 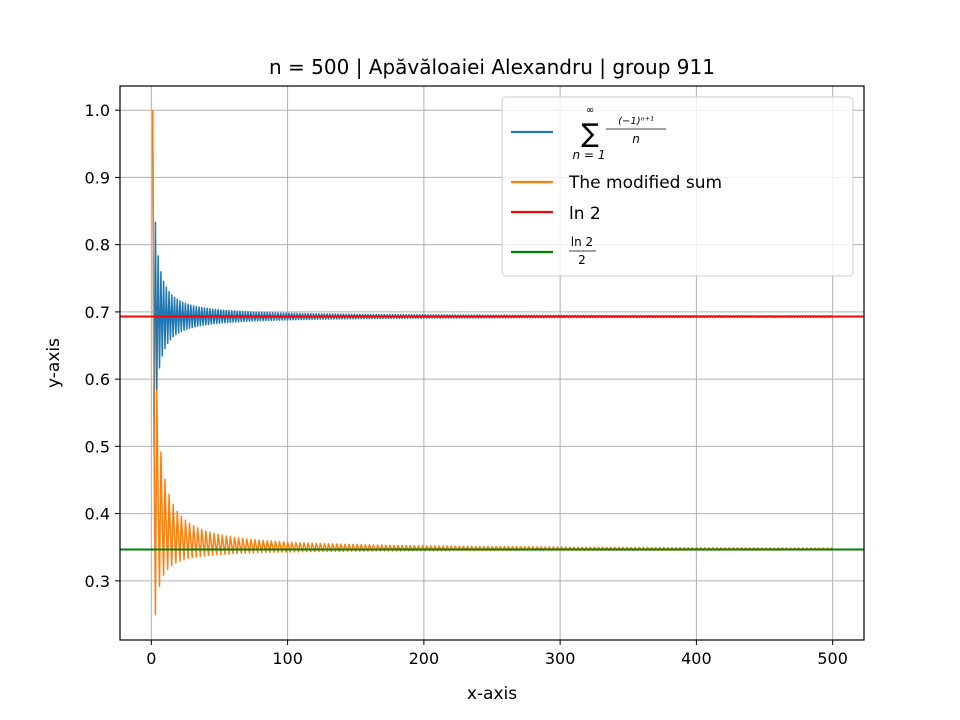 I want to click on legend-sum-bottom: n = 1, so click(x=589, y=155).